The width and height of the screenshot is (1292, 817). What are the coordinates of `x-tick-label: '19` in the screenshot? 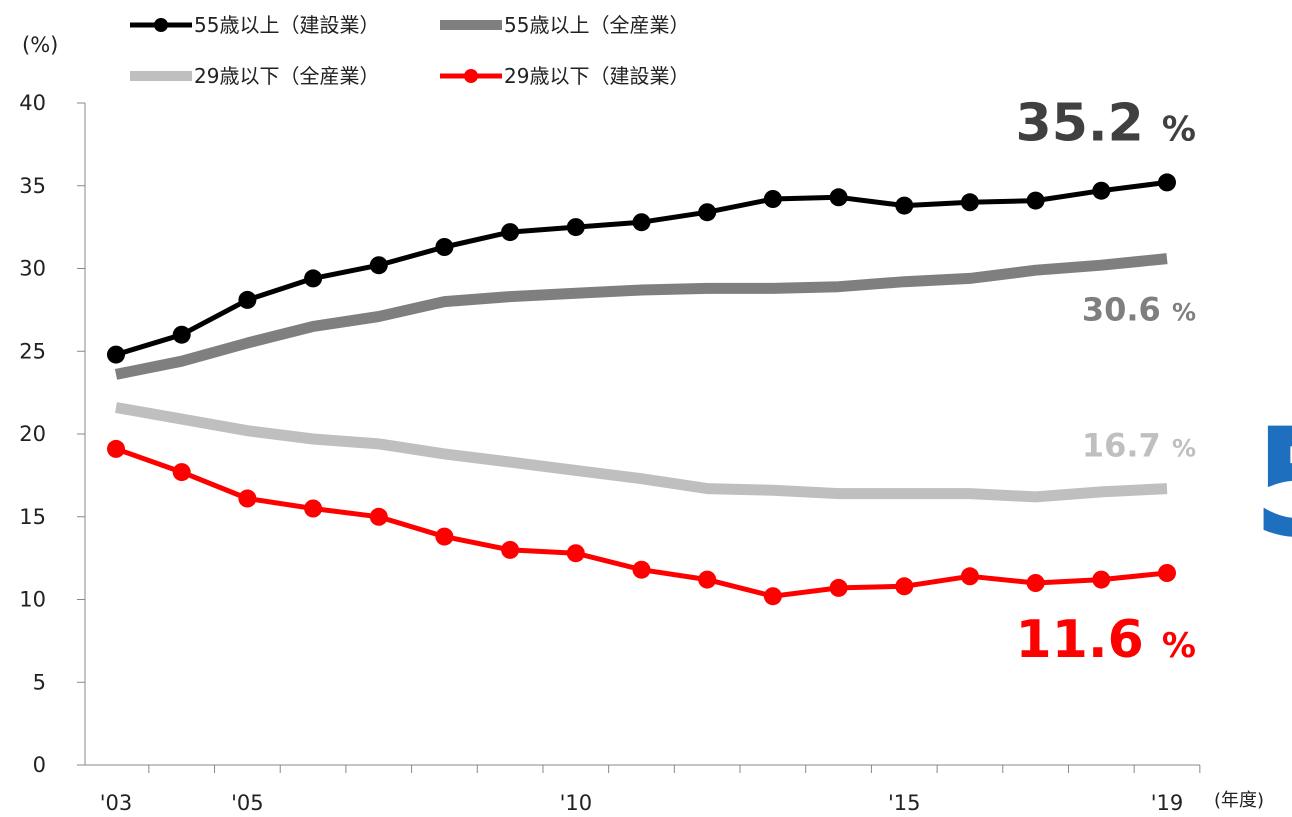 It's located at (1167, 803).